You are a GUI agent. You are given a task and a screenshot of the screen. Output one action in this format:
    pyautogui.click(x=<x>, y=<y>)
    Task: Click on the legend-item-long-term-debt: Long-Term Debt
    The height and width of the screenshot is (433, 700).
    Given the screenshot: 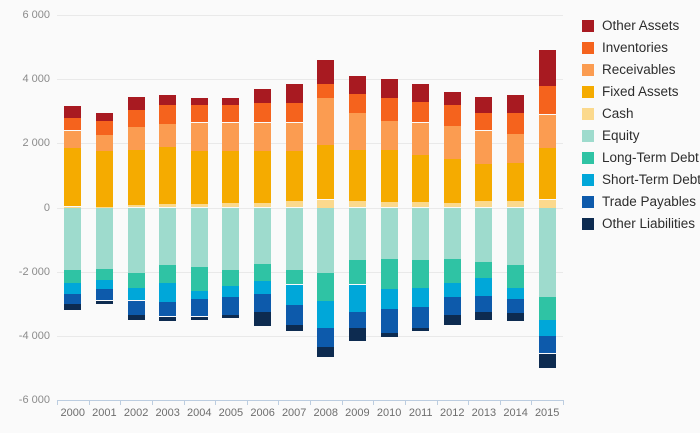 What is the action you would take?
    pyautogui.click(x=641, y=157)
    